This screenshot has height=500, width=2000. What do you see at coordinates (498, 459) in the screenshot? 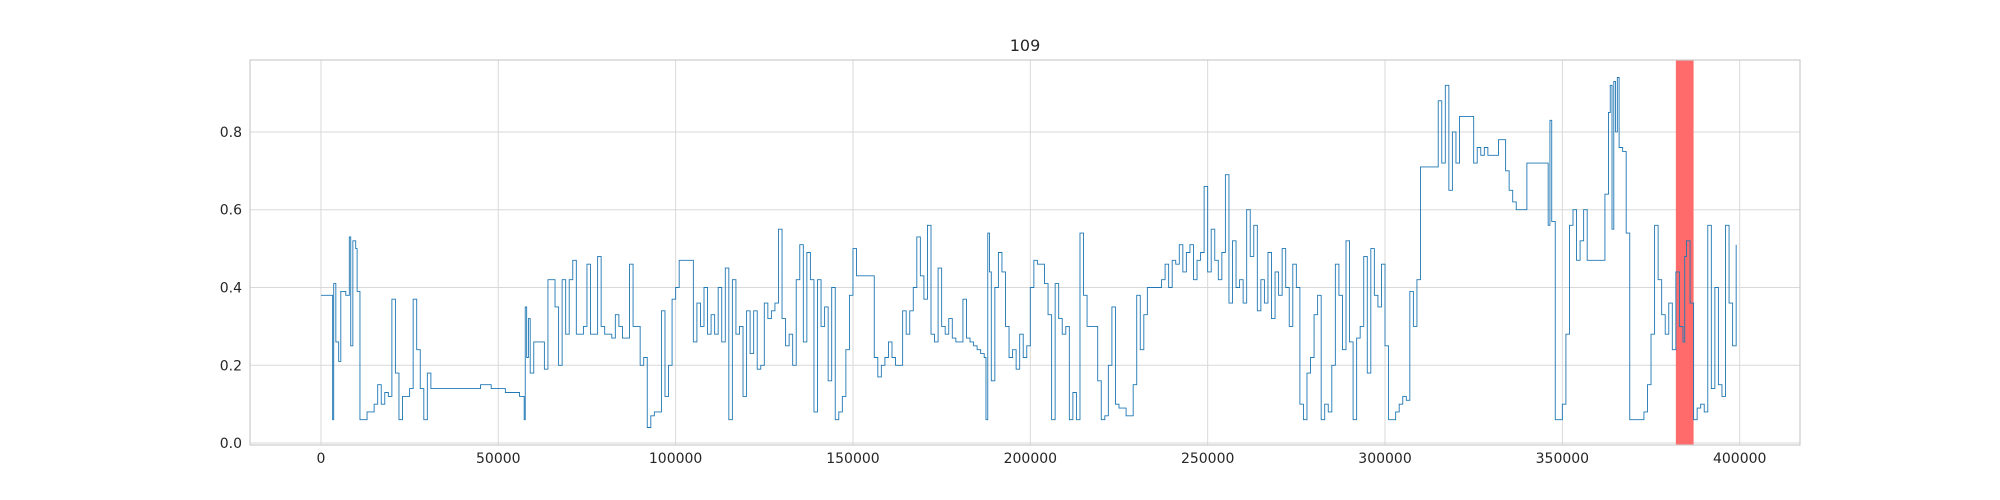
I see `x-tick-label: 50000` at bounding box center [498, 459].